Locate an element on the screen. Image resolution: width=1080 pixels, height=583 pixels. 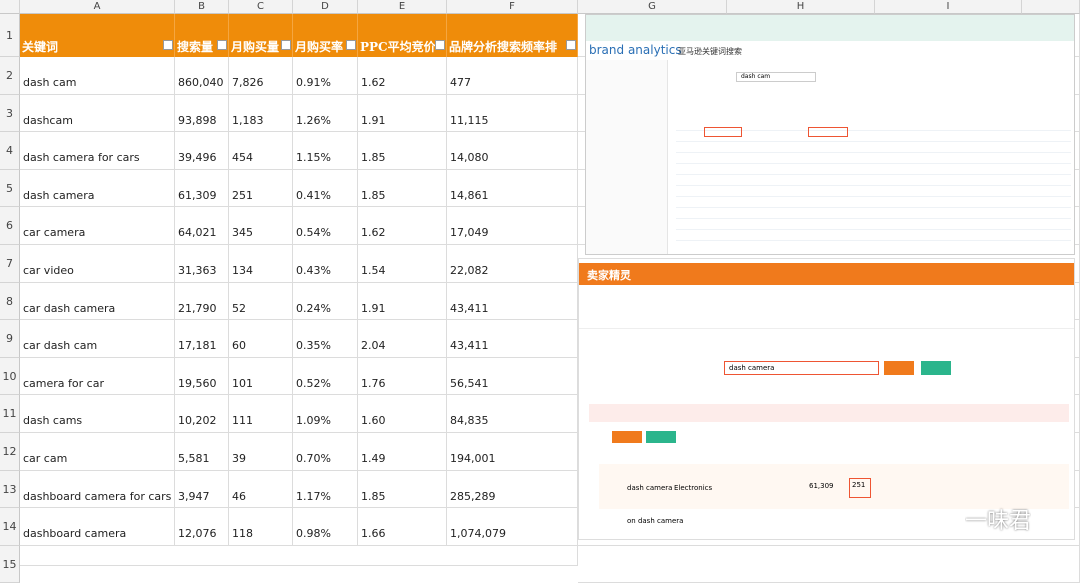
cell: dashboard camera for cars is located at coordinates (97, 489).